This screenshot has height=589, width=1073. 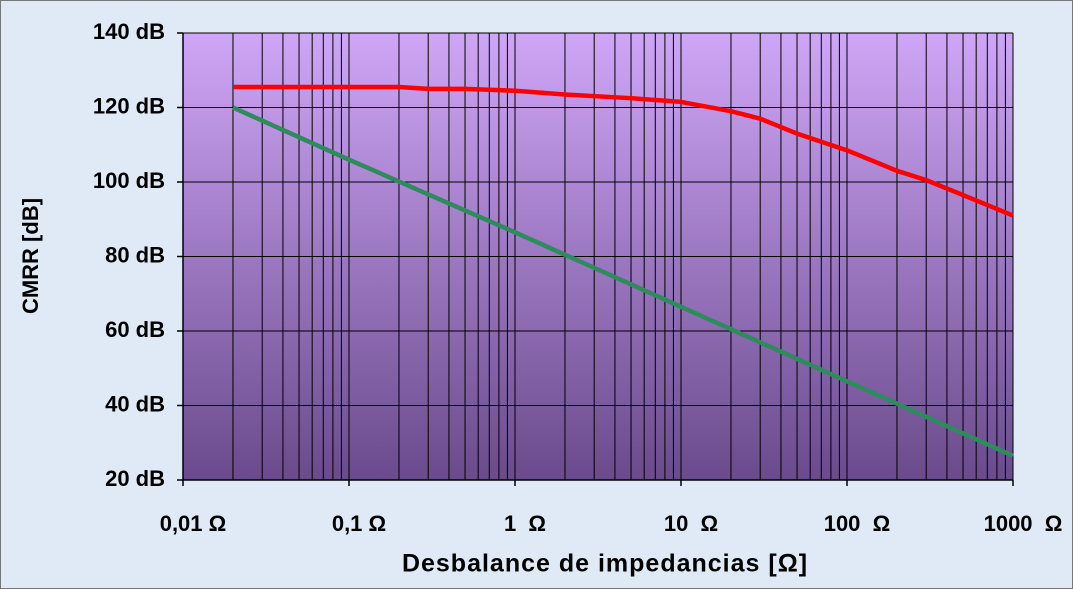 What do you see at coordinates (857, 523) in the screenshot?
I see `x-tick-label: 100 Ω` at bounding box center [857, 523].